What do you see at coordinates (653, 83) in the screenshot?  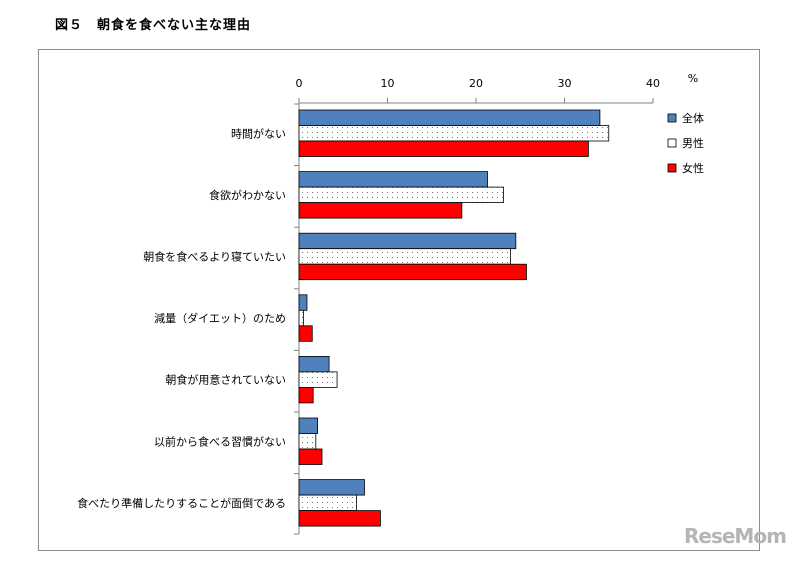 I see `x-tick-label: 40` at bounding box center [653, 83].